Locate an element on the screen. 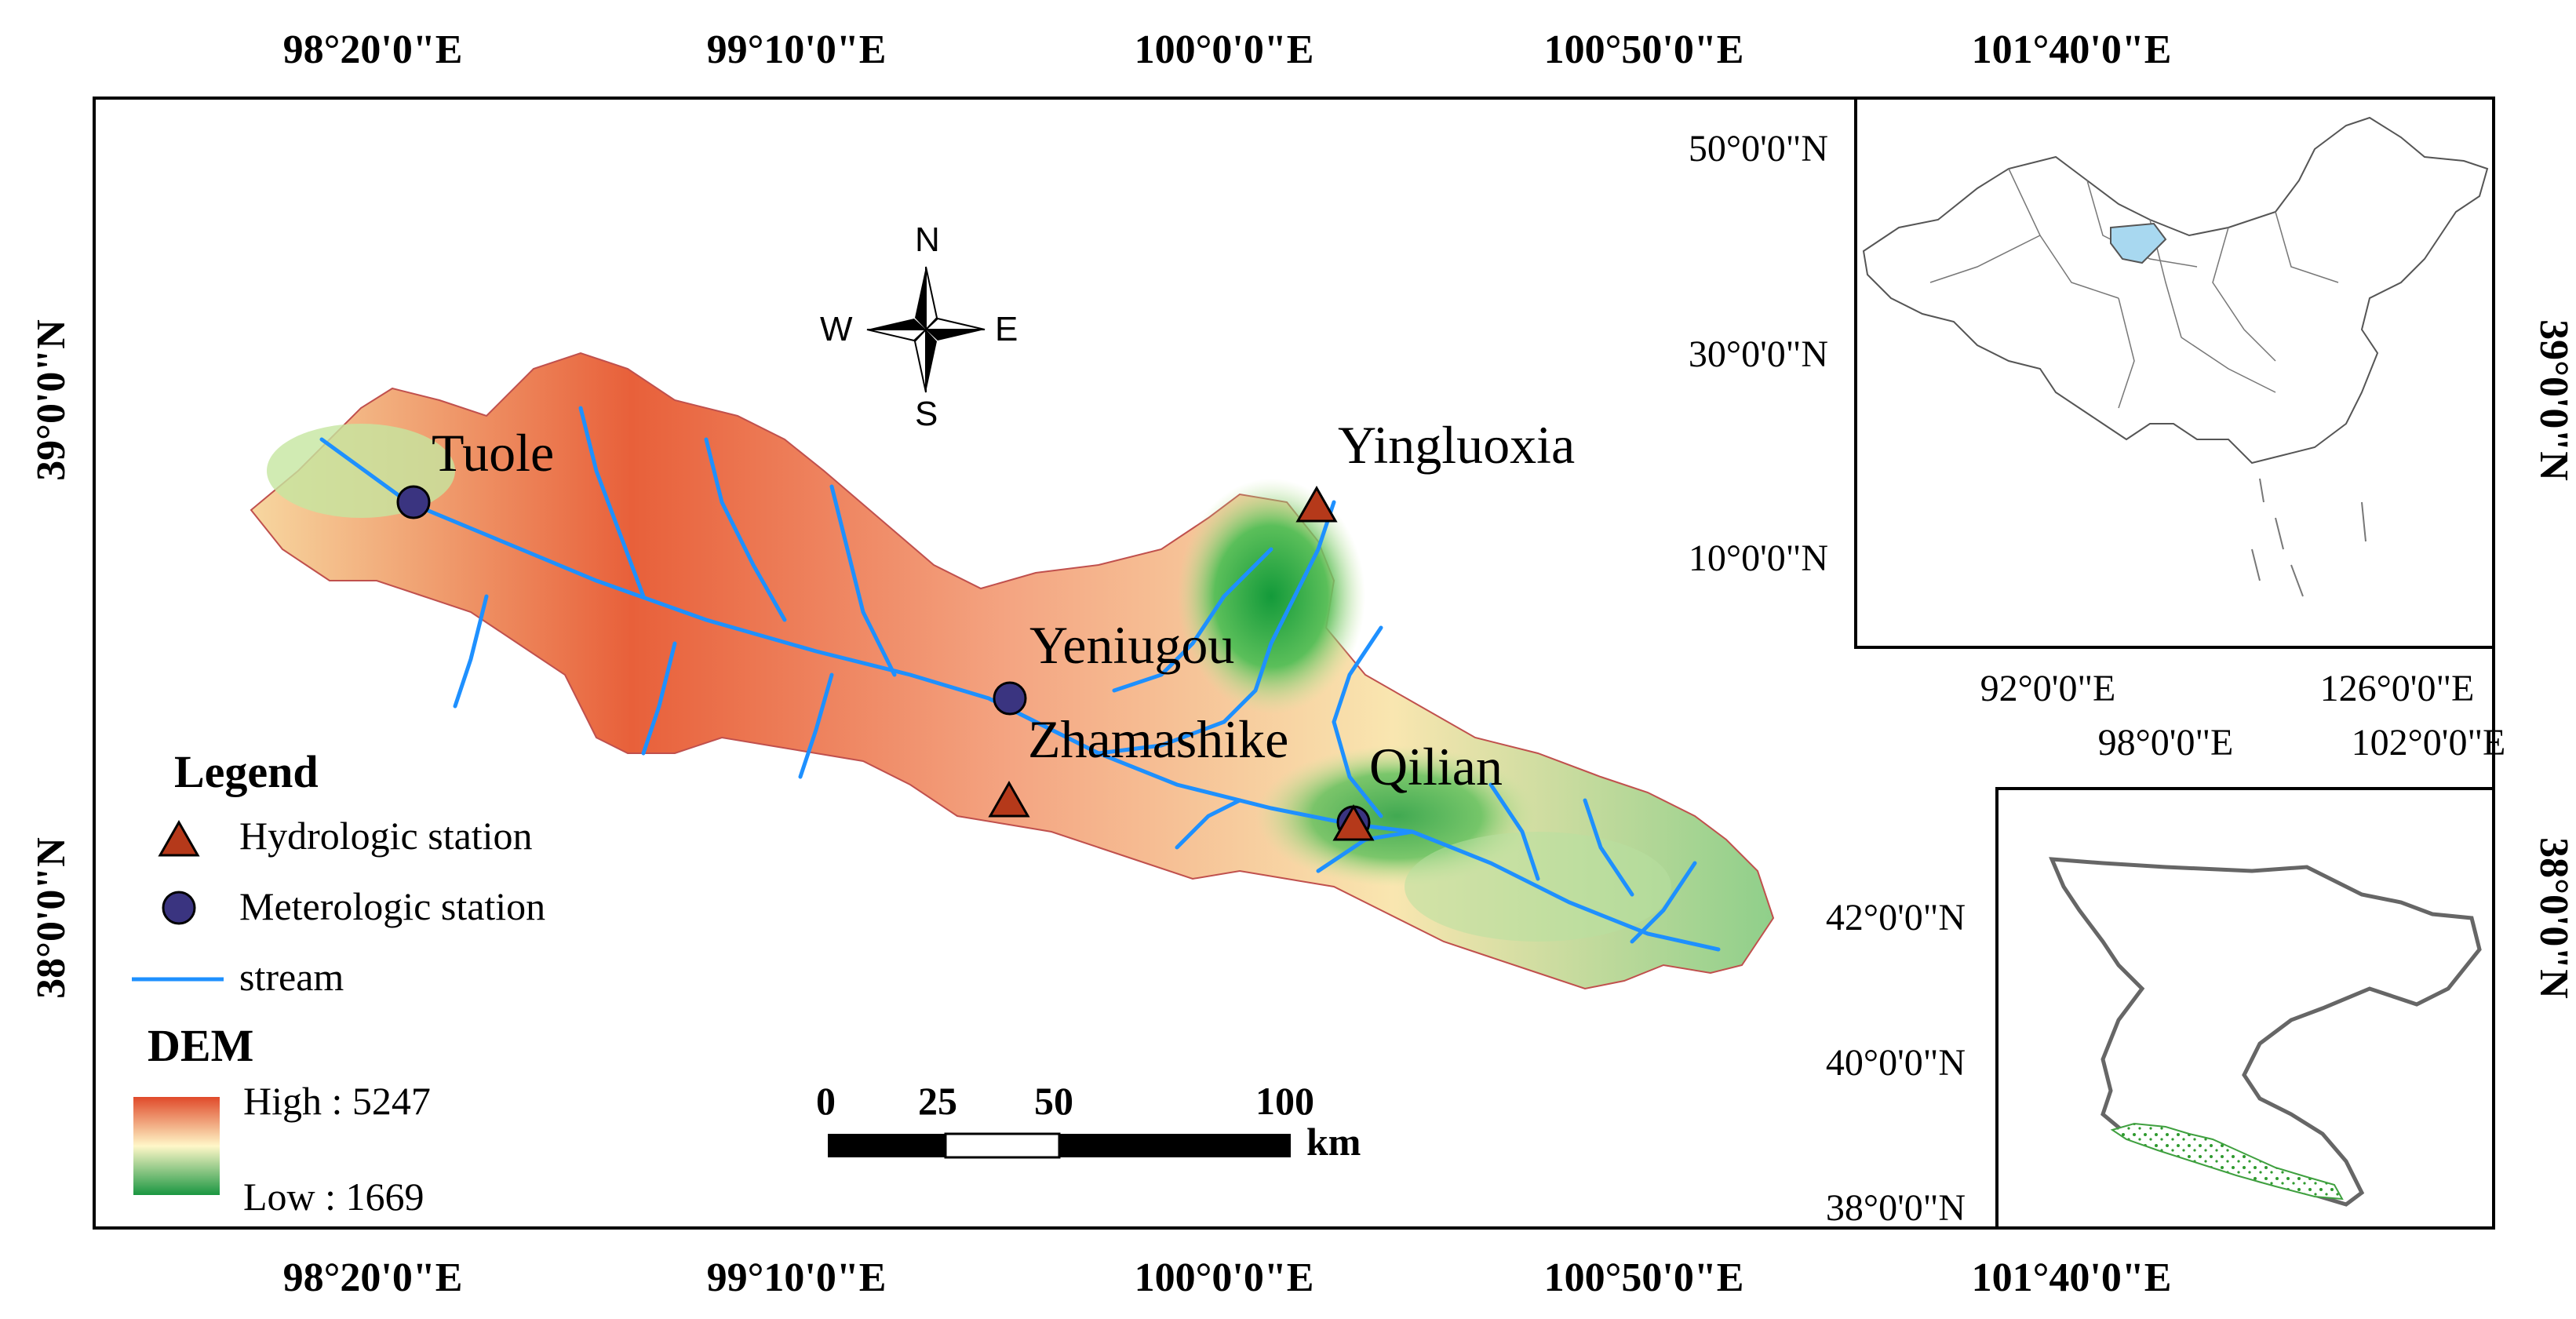 This screenshot has height=1319, width=2576. compass-south-label: S is located at coordinates (926, 414).